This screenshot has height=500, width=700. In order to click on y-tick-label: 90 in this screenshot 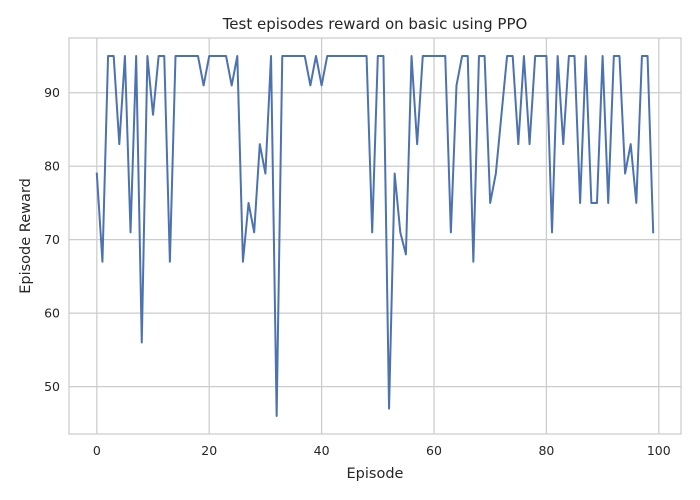, I will do `click(52, 92)`.